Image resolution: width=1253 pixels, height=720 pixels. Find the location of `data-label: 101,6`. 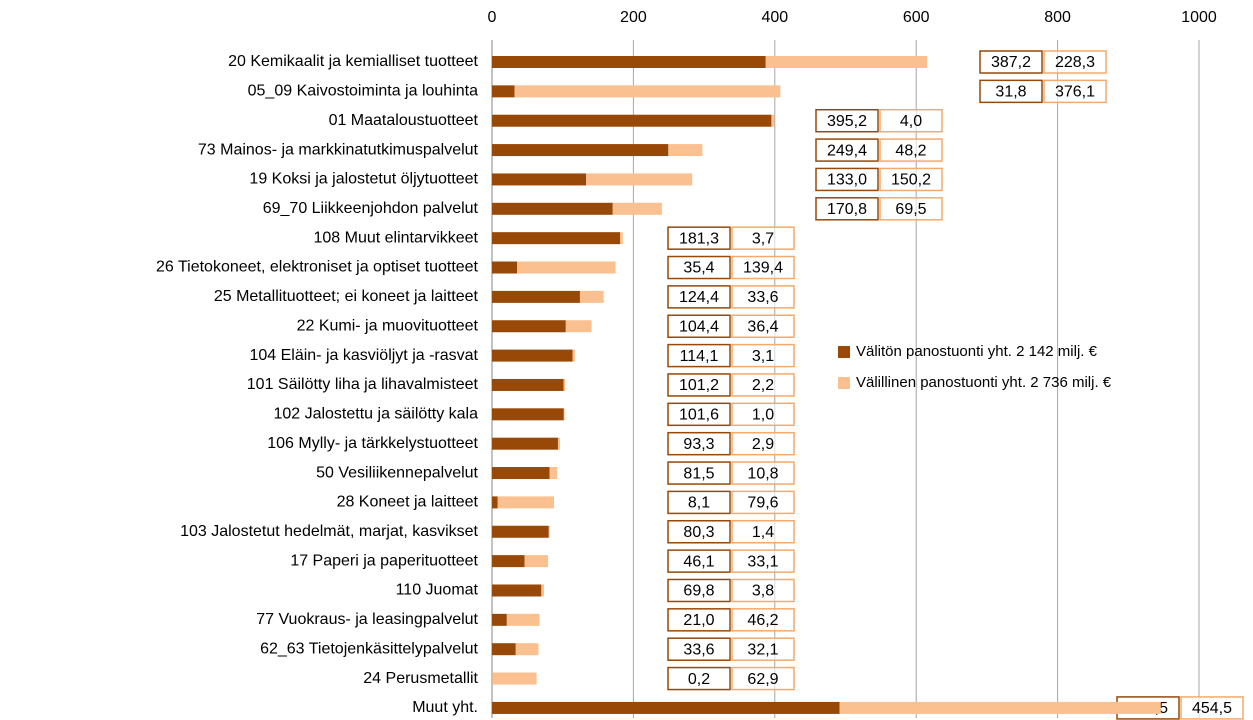

data-label: 101,6 is located at coordinates (699, 415).